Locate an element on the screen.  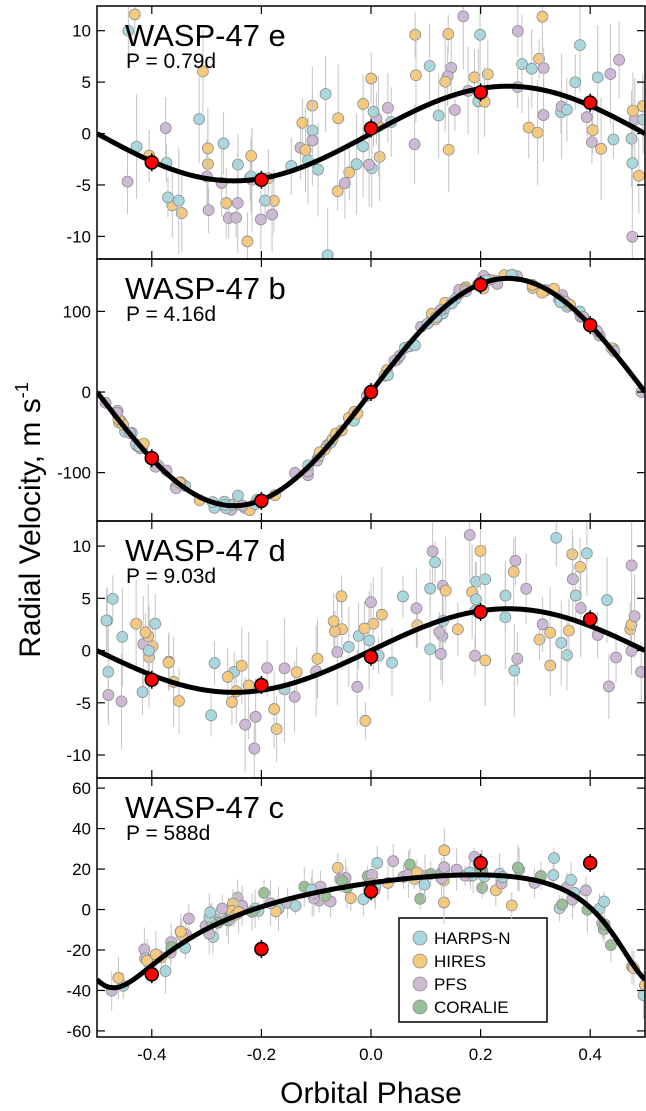
legend-label: PFS is located at coordinates (450, 984).